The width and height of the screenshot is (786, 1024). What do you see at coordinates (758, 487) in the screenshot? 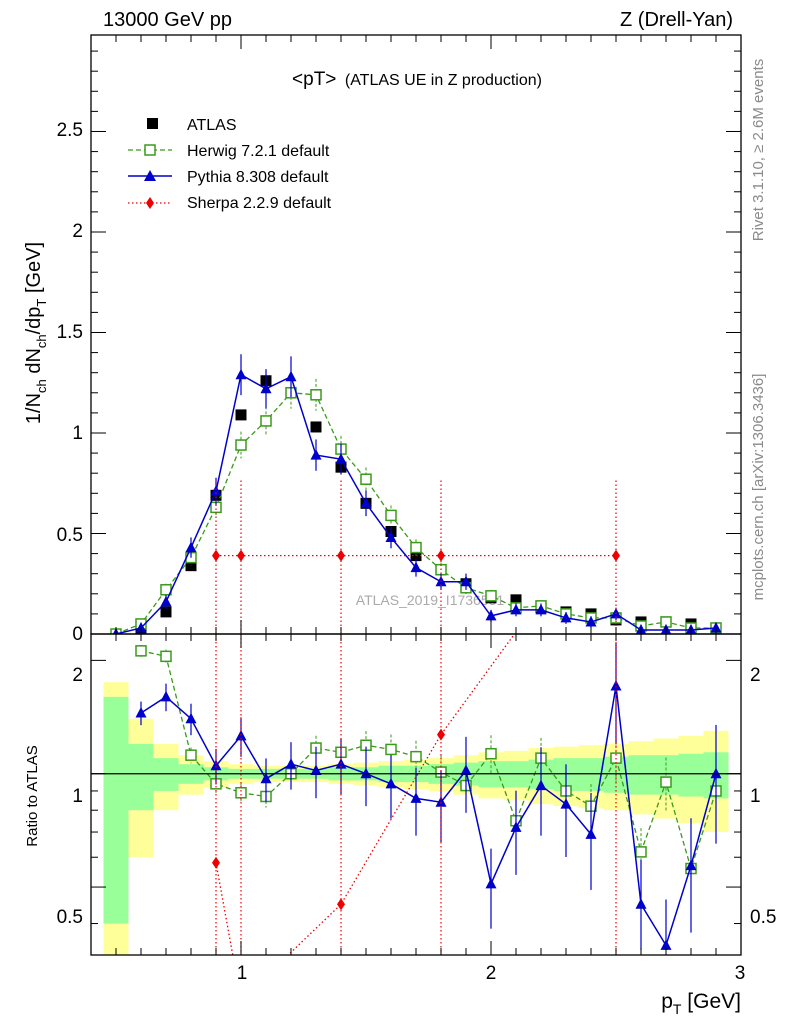
I see `mcplots-reference-label: mcplots.cern.ch [arXiv:1306.3436]` at bounding box center [758, 487].